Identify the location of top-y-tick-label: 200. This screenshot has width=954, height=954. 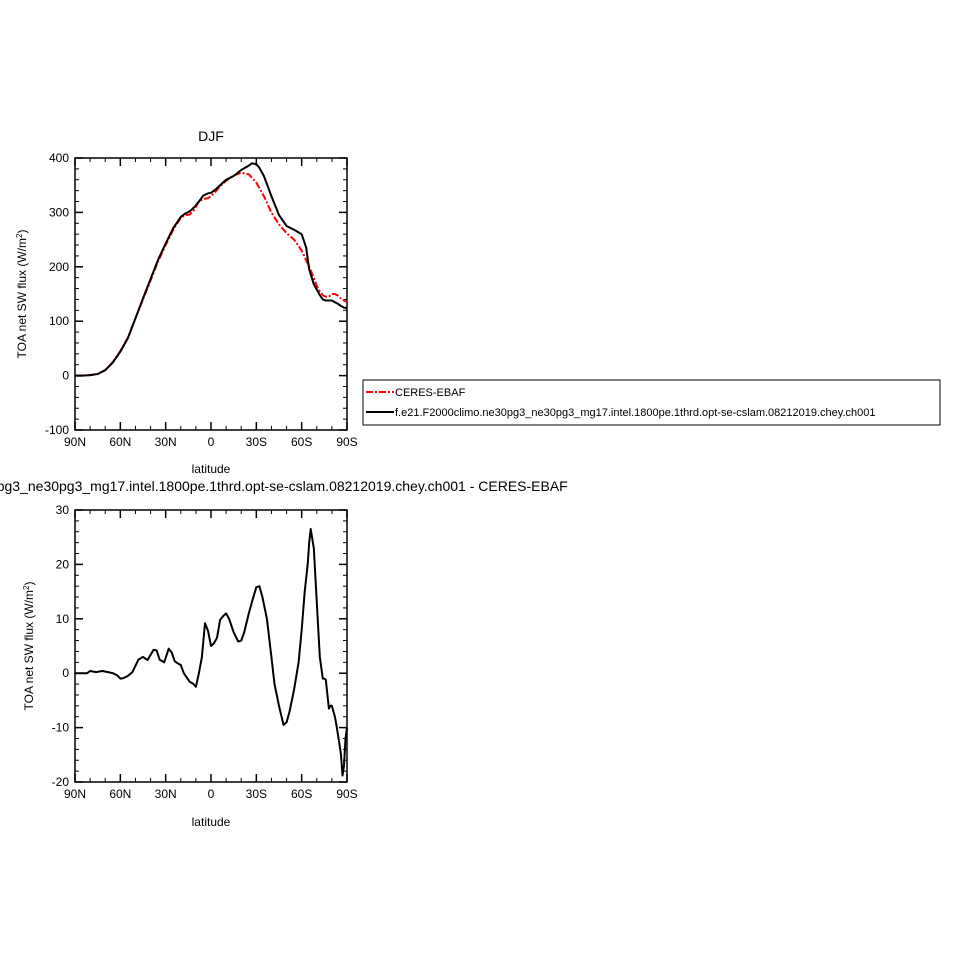
(59, 267).